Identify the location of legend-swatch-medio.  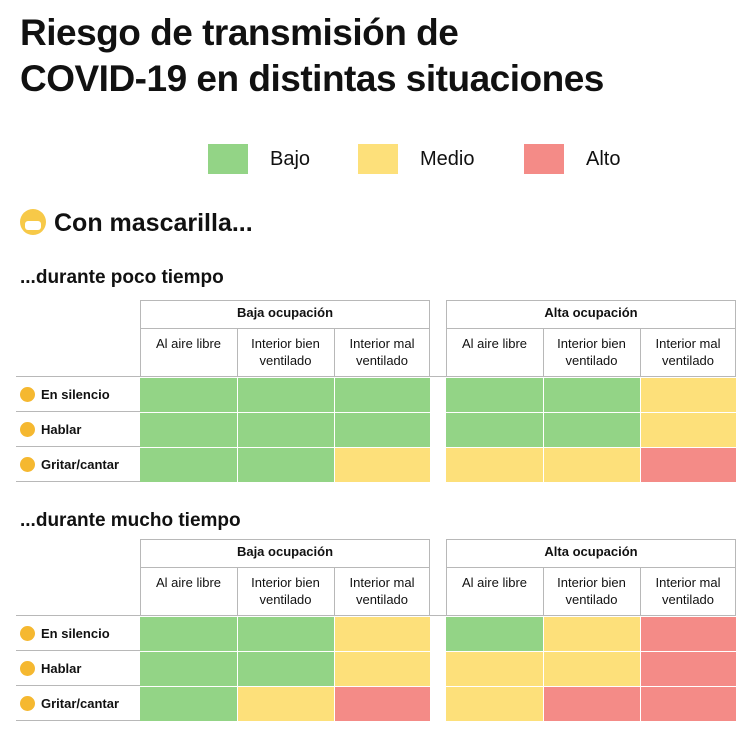
(378, 159).